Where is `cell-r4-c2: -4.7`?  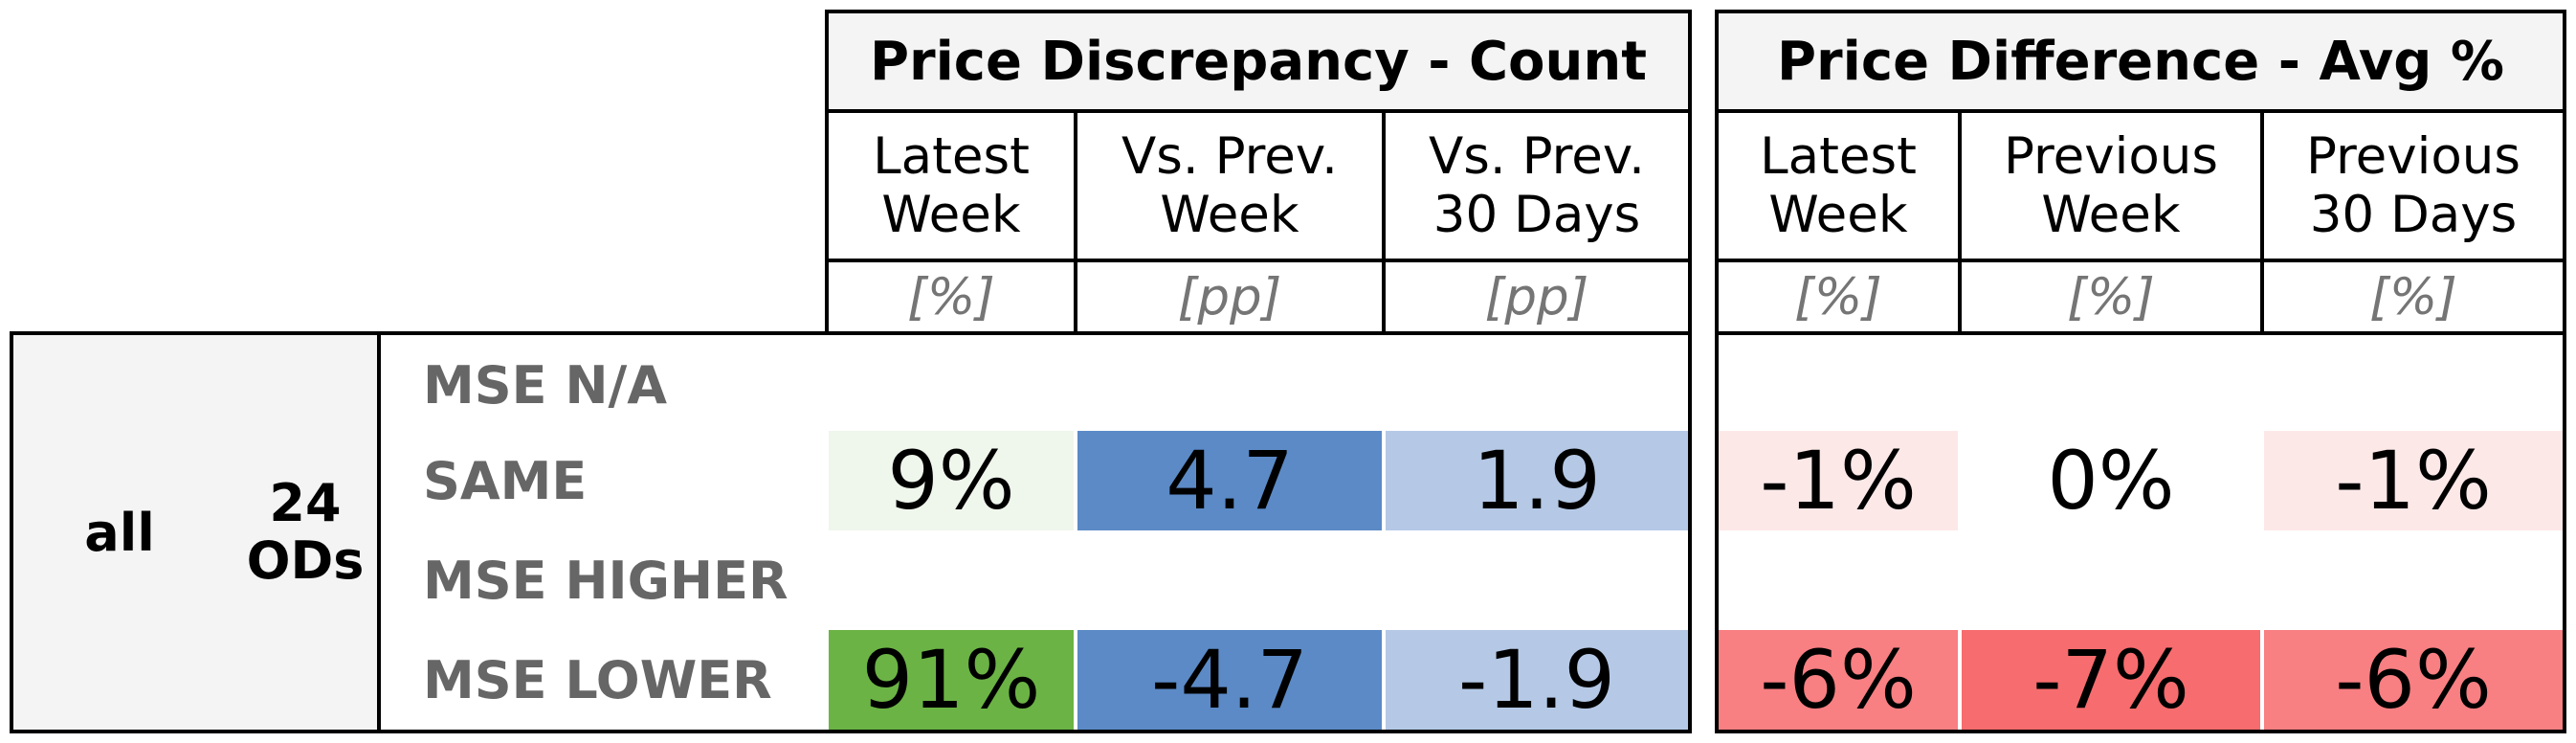 cell-r4-c2: -4.7 is located at coordinates (1229, 680).